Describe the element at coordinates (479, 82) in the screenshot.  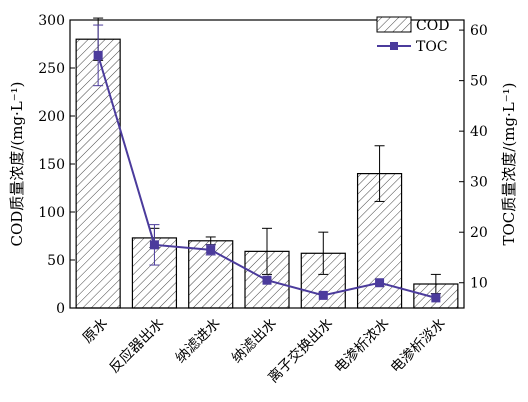
I see `right-tick-label: 50` at that location.